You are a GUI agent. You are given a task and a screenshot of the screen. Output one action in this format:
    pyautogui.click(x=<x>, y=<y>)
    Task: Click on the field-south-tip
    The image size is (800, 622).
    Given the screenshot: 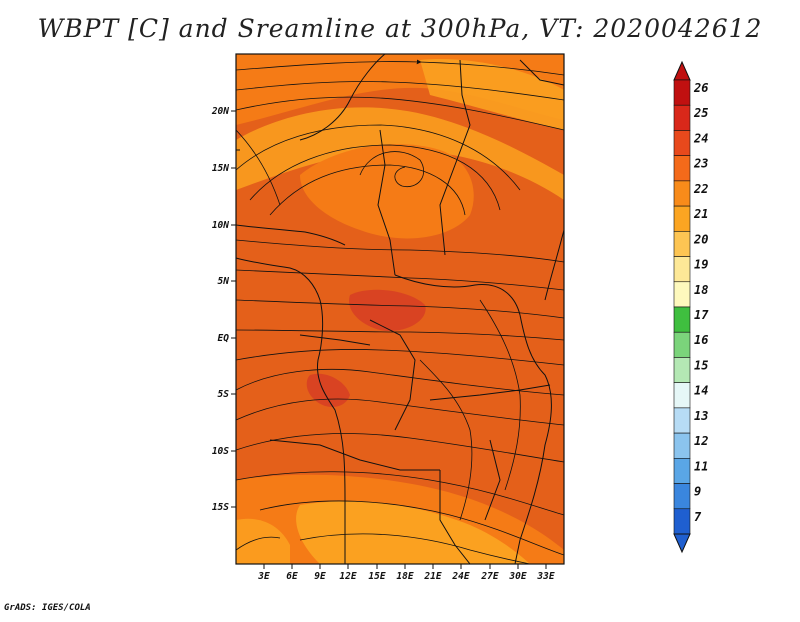 What is the action you would take?
    pyautogui.click(x=263, y=541)
    